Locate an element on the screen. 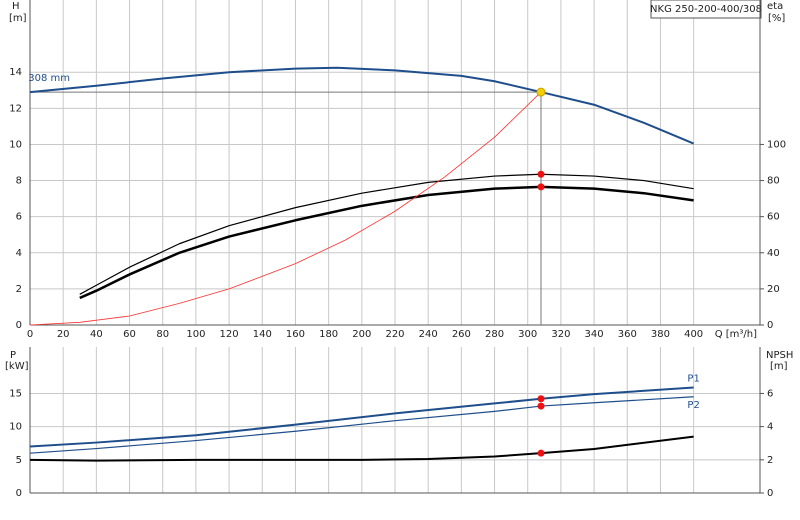 This screenshot has height=520, width=800. x-tick-label: 380 is located at coordinates (660, 334).